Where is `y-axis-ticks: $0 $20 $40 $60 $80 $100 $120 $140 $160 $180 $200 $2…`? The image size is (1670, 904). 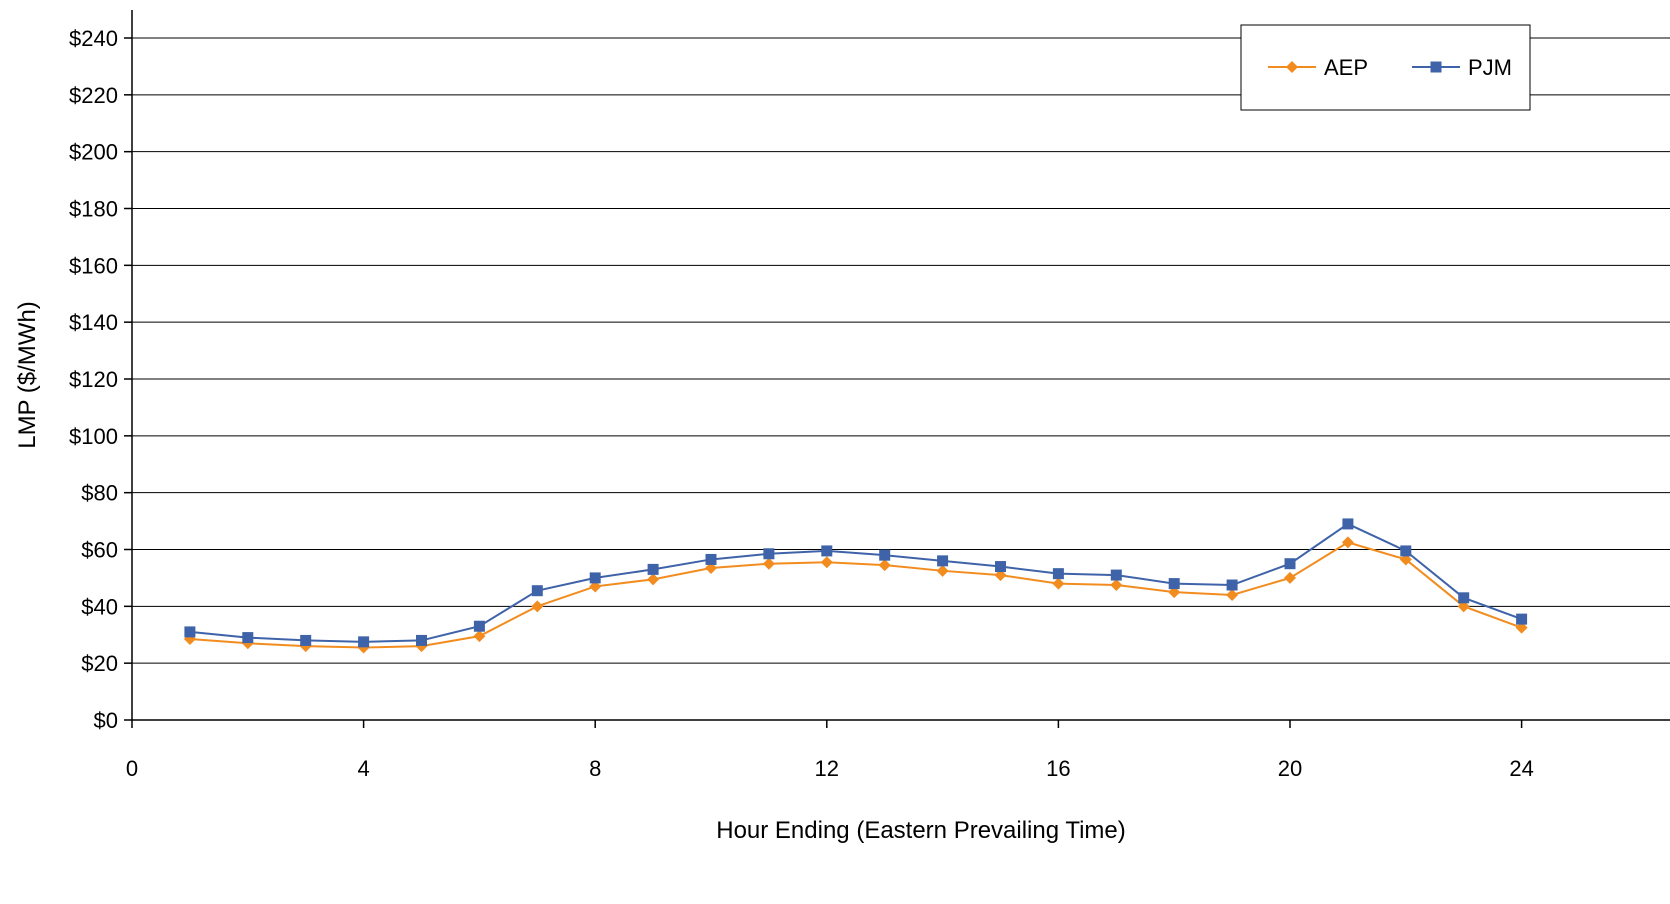
y-axis-ticks: $0 $20 $40 $60 $80 $100 $120 $140 $160 $180 $200 $2… is located at coordinates (100, 379).